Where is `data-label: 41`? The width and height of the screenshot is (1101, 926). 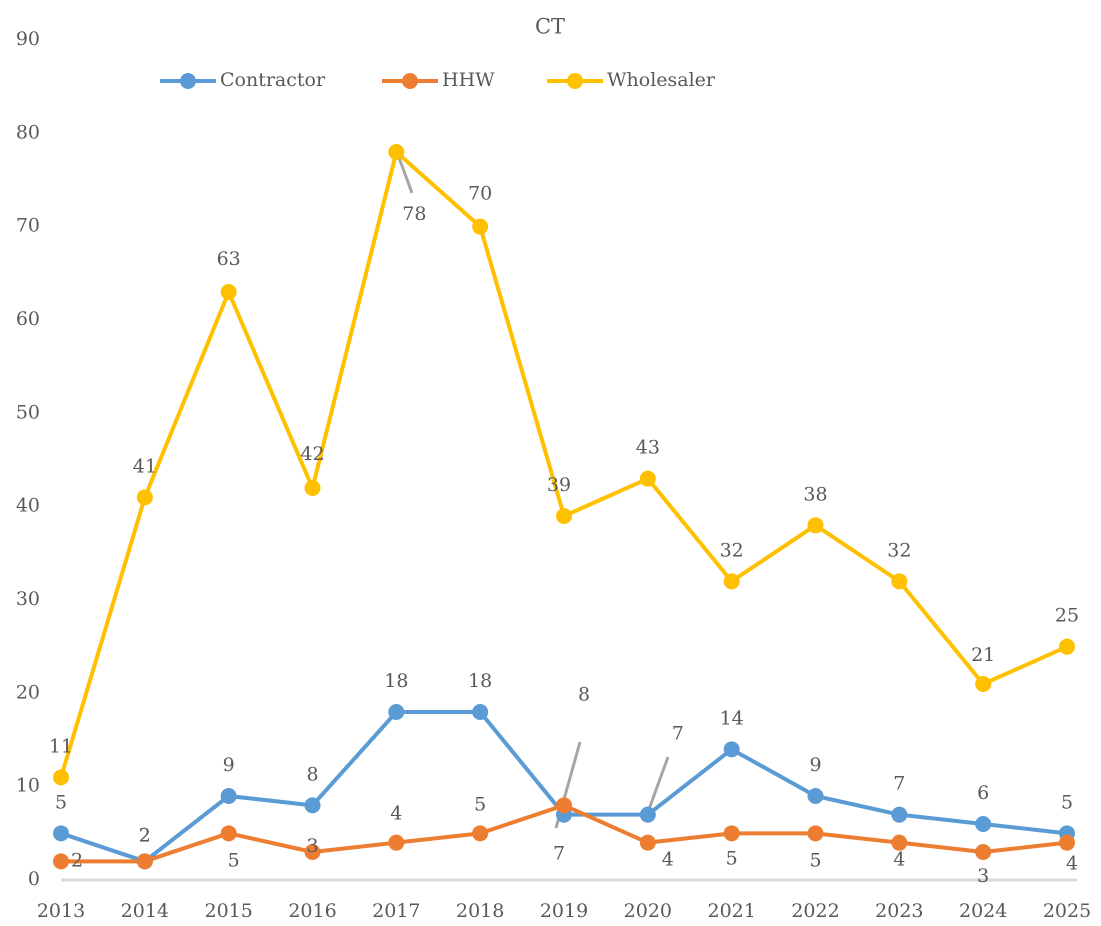 data-label: 41 is located at coordinates (145, 466).